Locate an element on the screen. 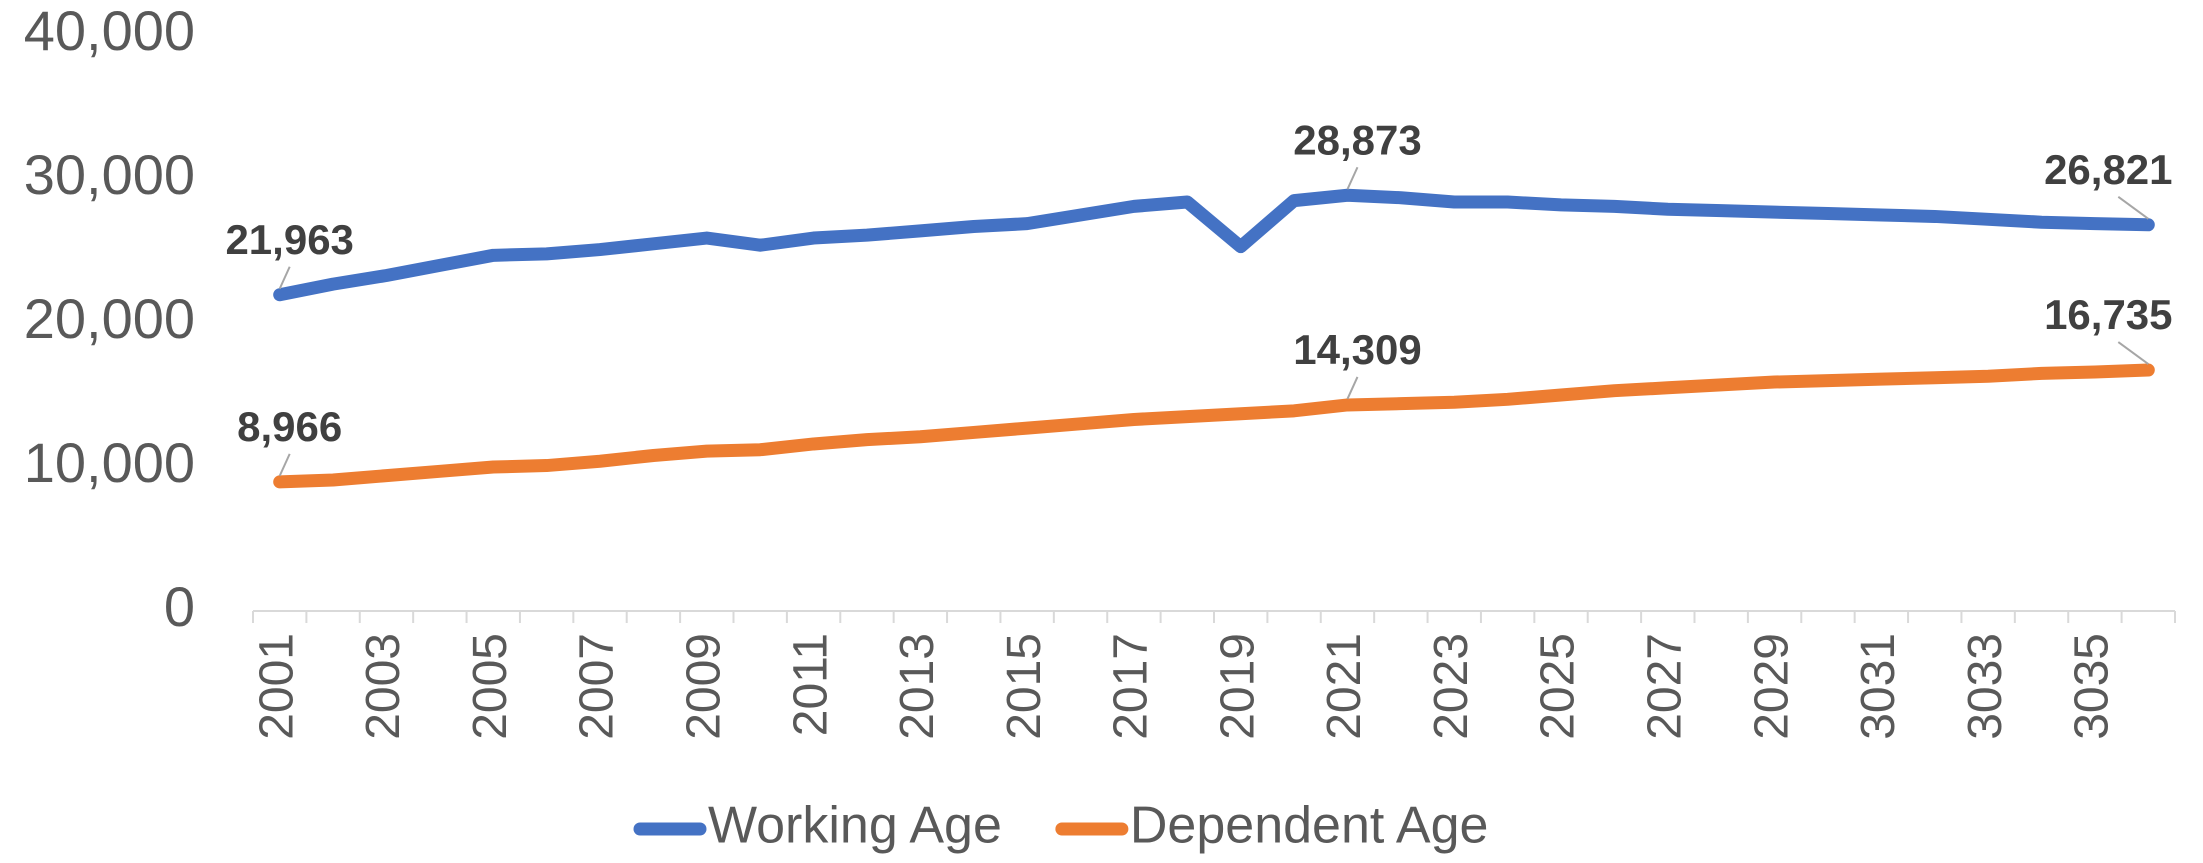 The width and height of the screenshot is (2203, 863). data-label: 16,735 is located at coordinates (2108, 314).